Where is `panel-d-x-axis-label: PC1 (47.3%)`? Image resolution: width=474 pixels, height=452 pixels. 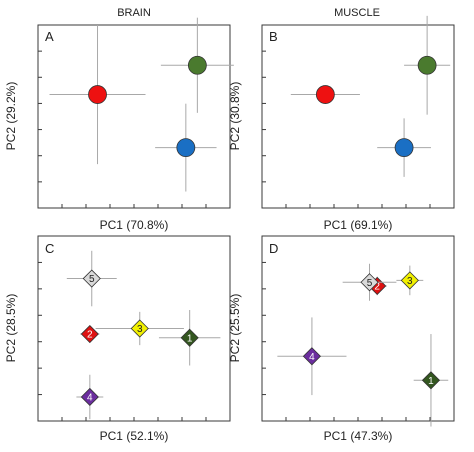
panel-d-x-axis-label: PC1 (47.3%) is located at coordinates (358, 436).